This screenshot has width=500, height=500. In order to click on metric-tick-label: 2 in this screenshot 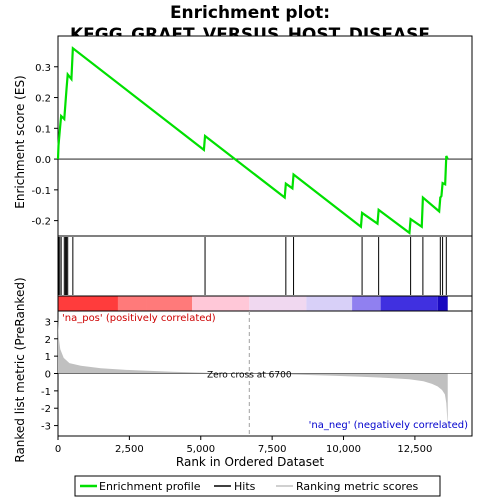, I will do `click(48, 340)`.